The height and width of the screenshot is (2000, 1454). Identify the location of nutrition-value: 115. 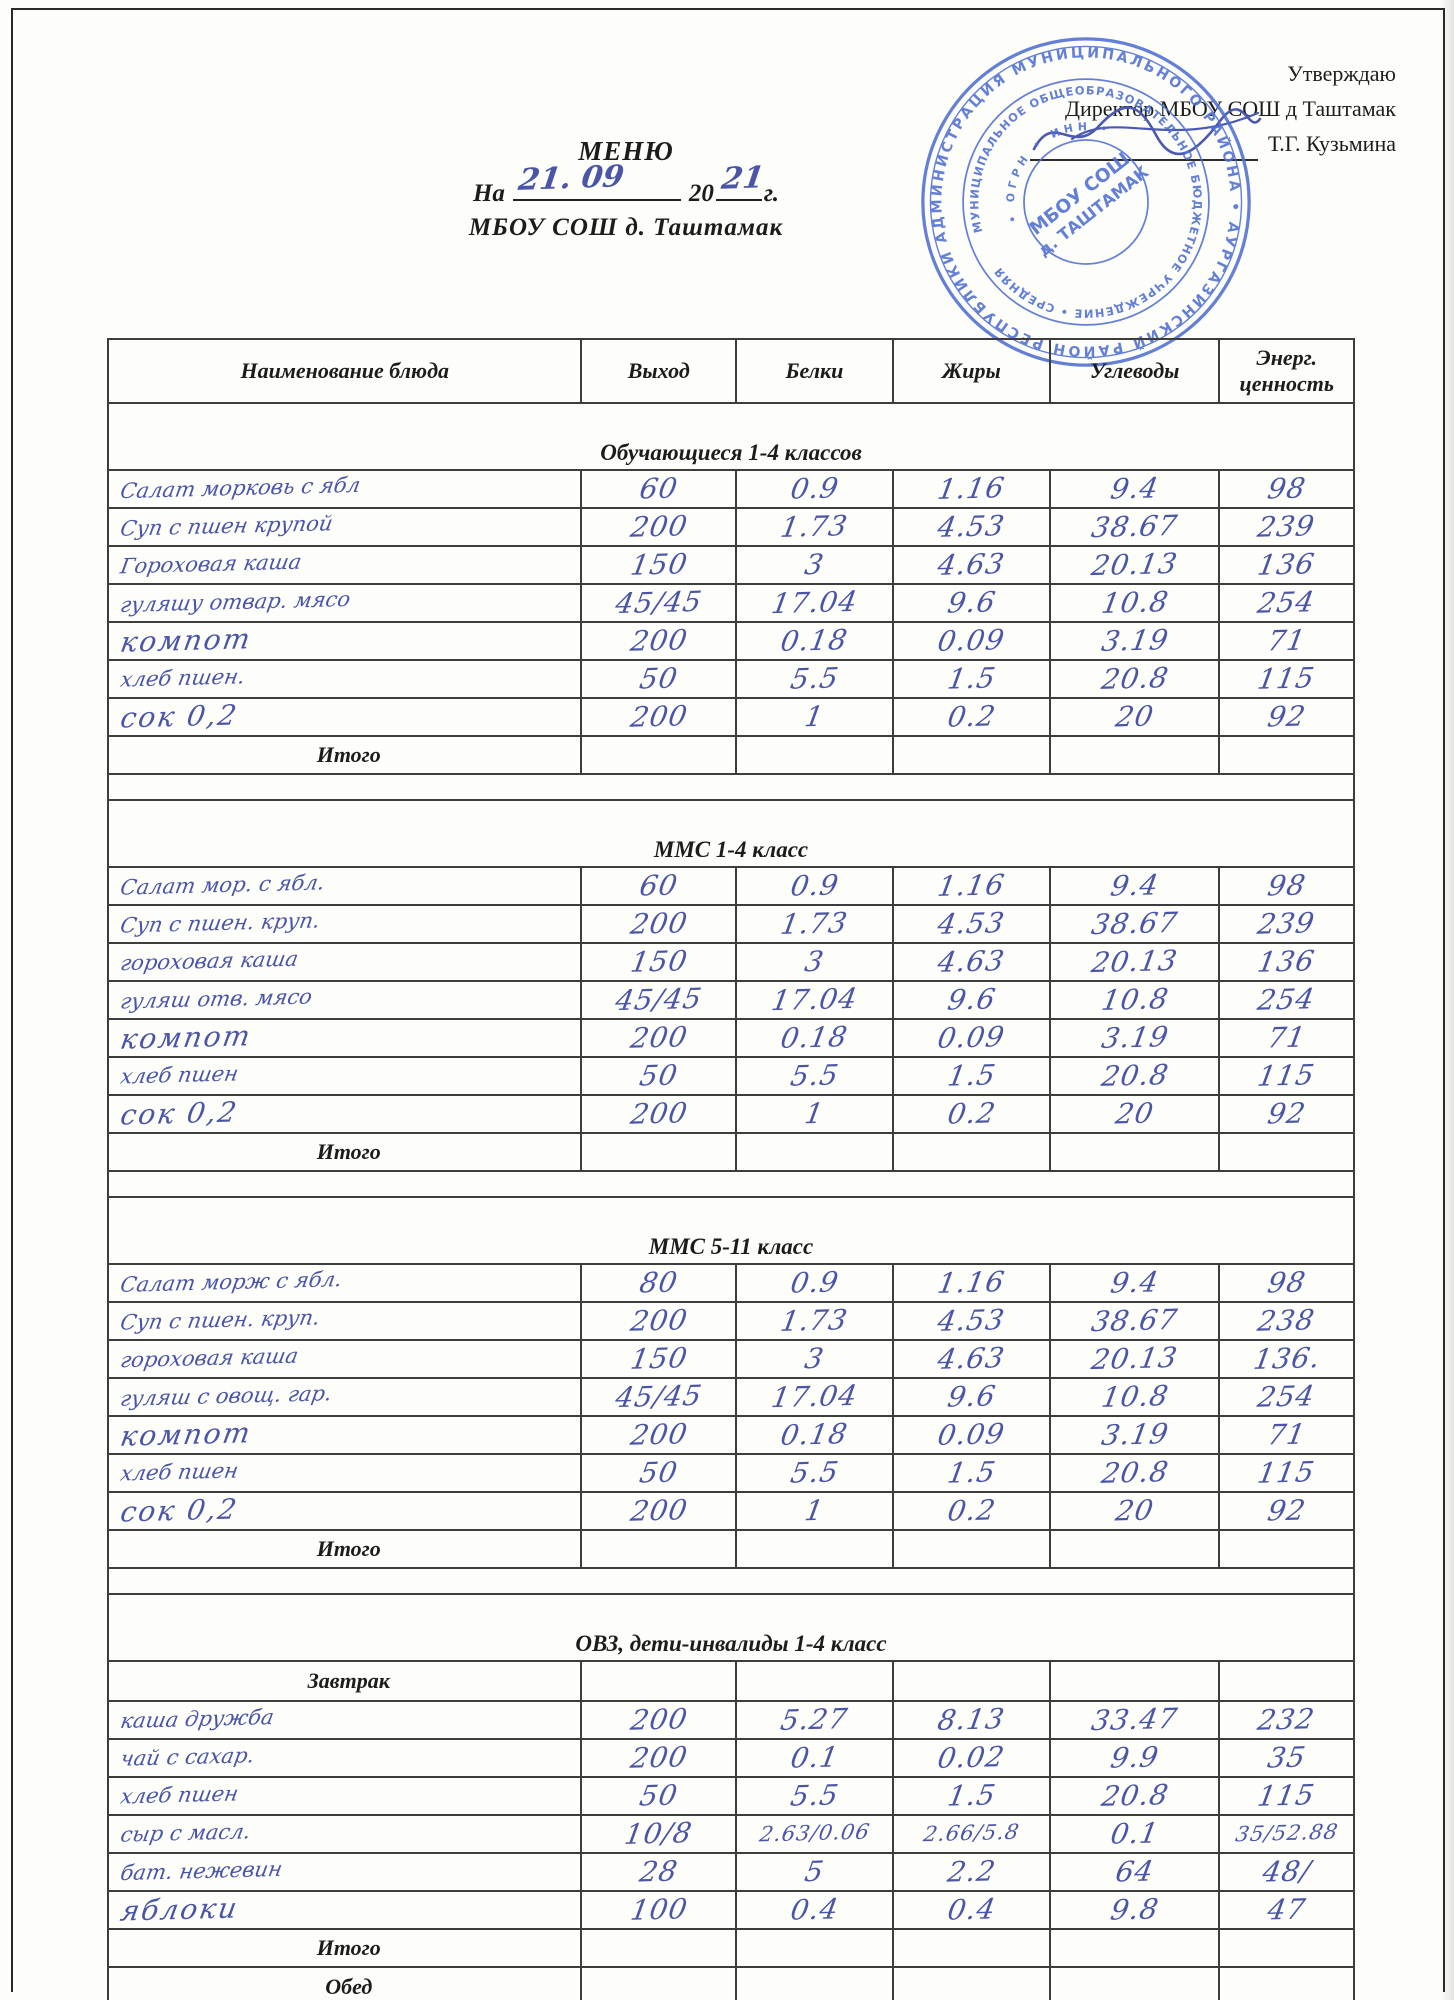
(1286, 678).